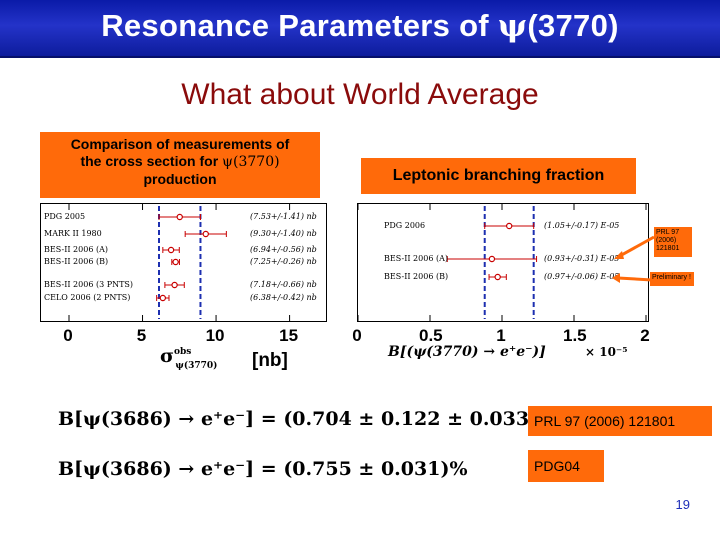 The width and height of the screenshot is (720, 540). What do you see at coordinates (467, 352) in the screenshot?
I see `right-axis-title: B[(ψ(3770) → e⁺e⁻)]` at bounding box center [467, 352].